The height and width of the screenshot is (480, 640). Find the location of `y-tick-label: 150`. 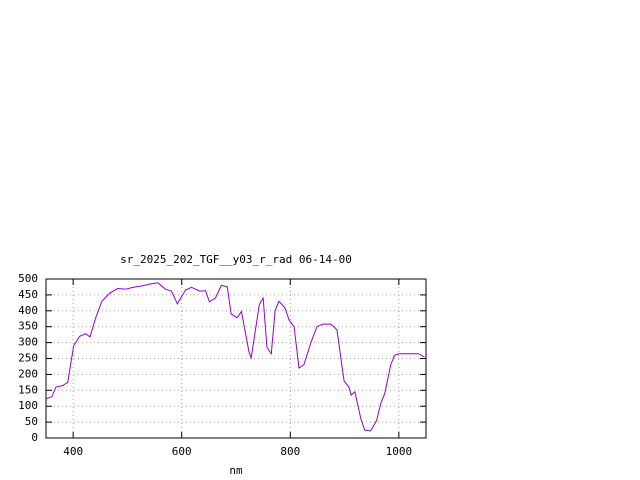

y-tick-label: 150 is located at coordinates (28, 389).